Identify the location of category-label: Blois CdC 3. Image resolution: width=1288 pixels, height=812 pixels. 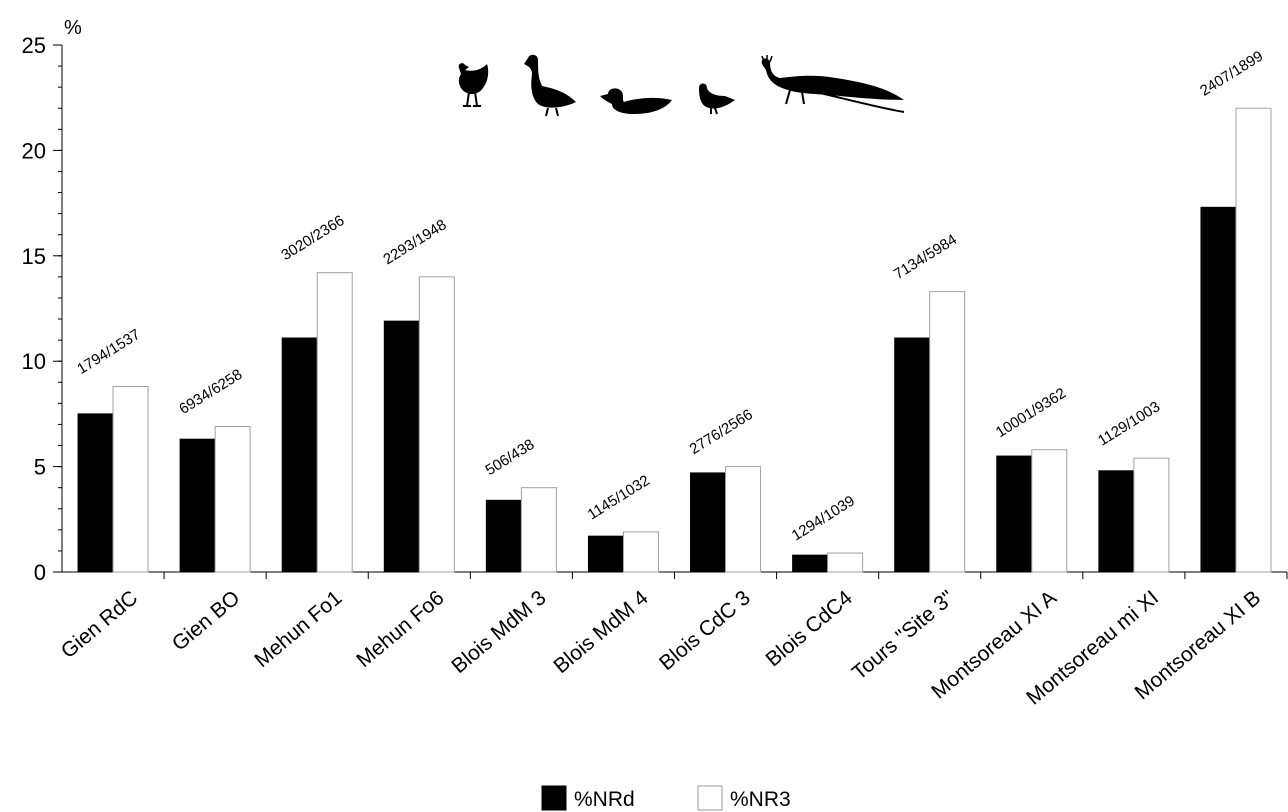
(705, 630).